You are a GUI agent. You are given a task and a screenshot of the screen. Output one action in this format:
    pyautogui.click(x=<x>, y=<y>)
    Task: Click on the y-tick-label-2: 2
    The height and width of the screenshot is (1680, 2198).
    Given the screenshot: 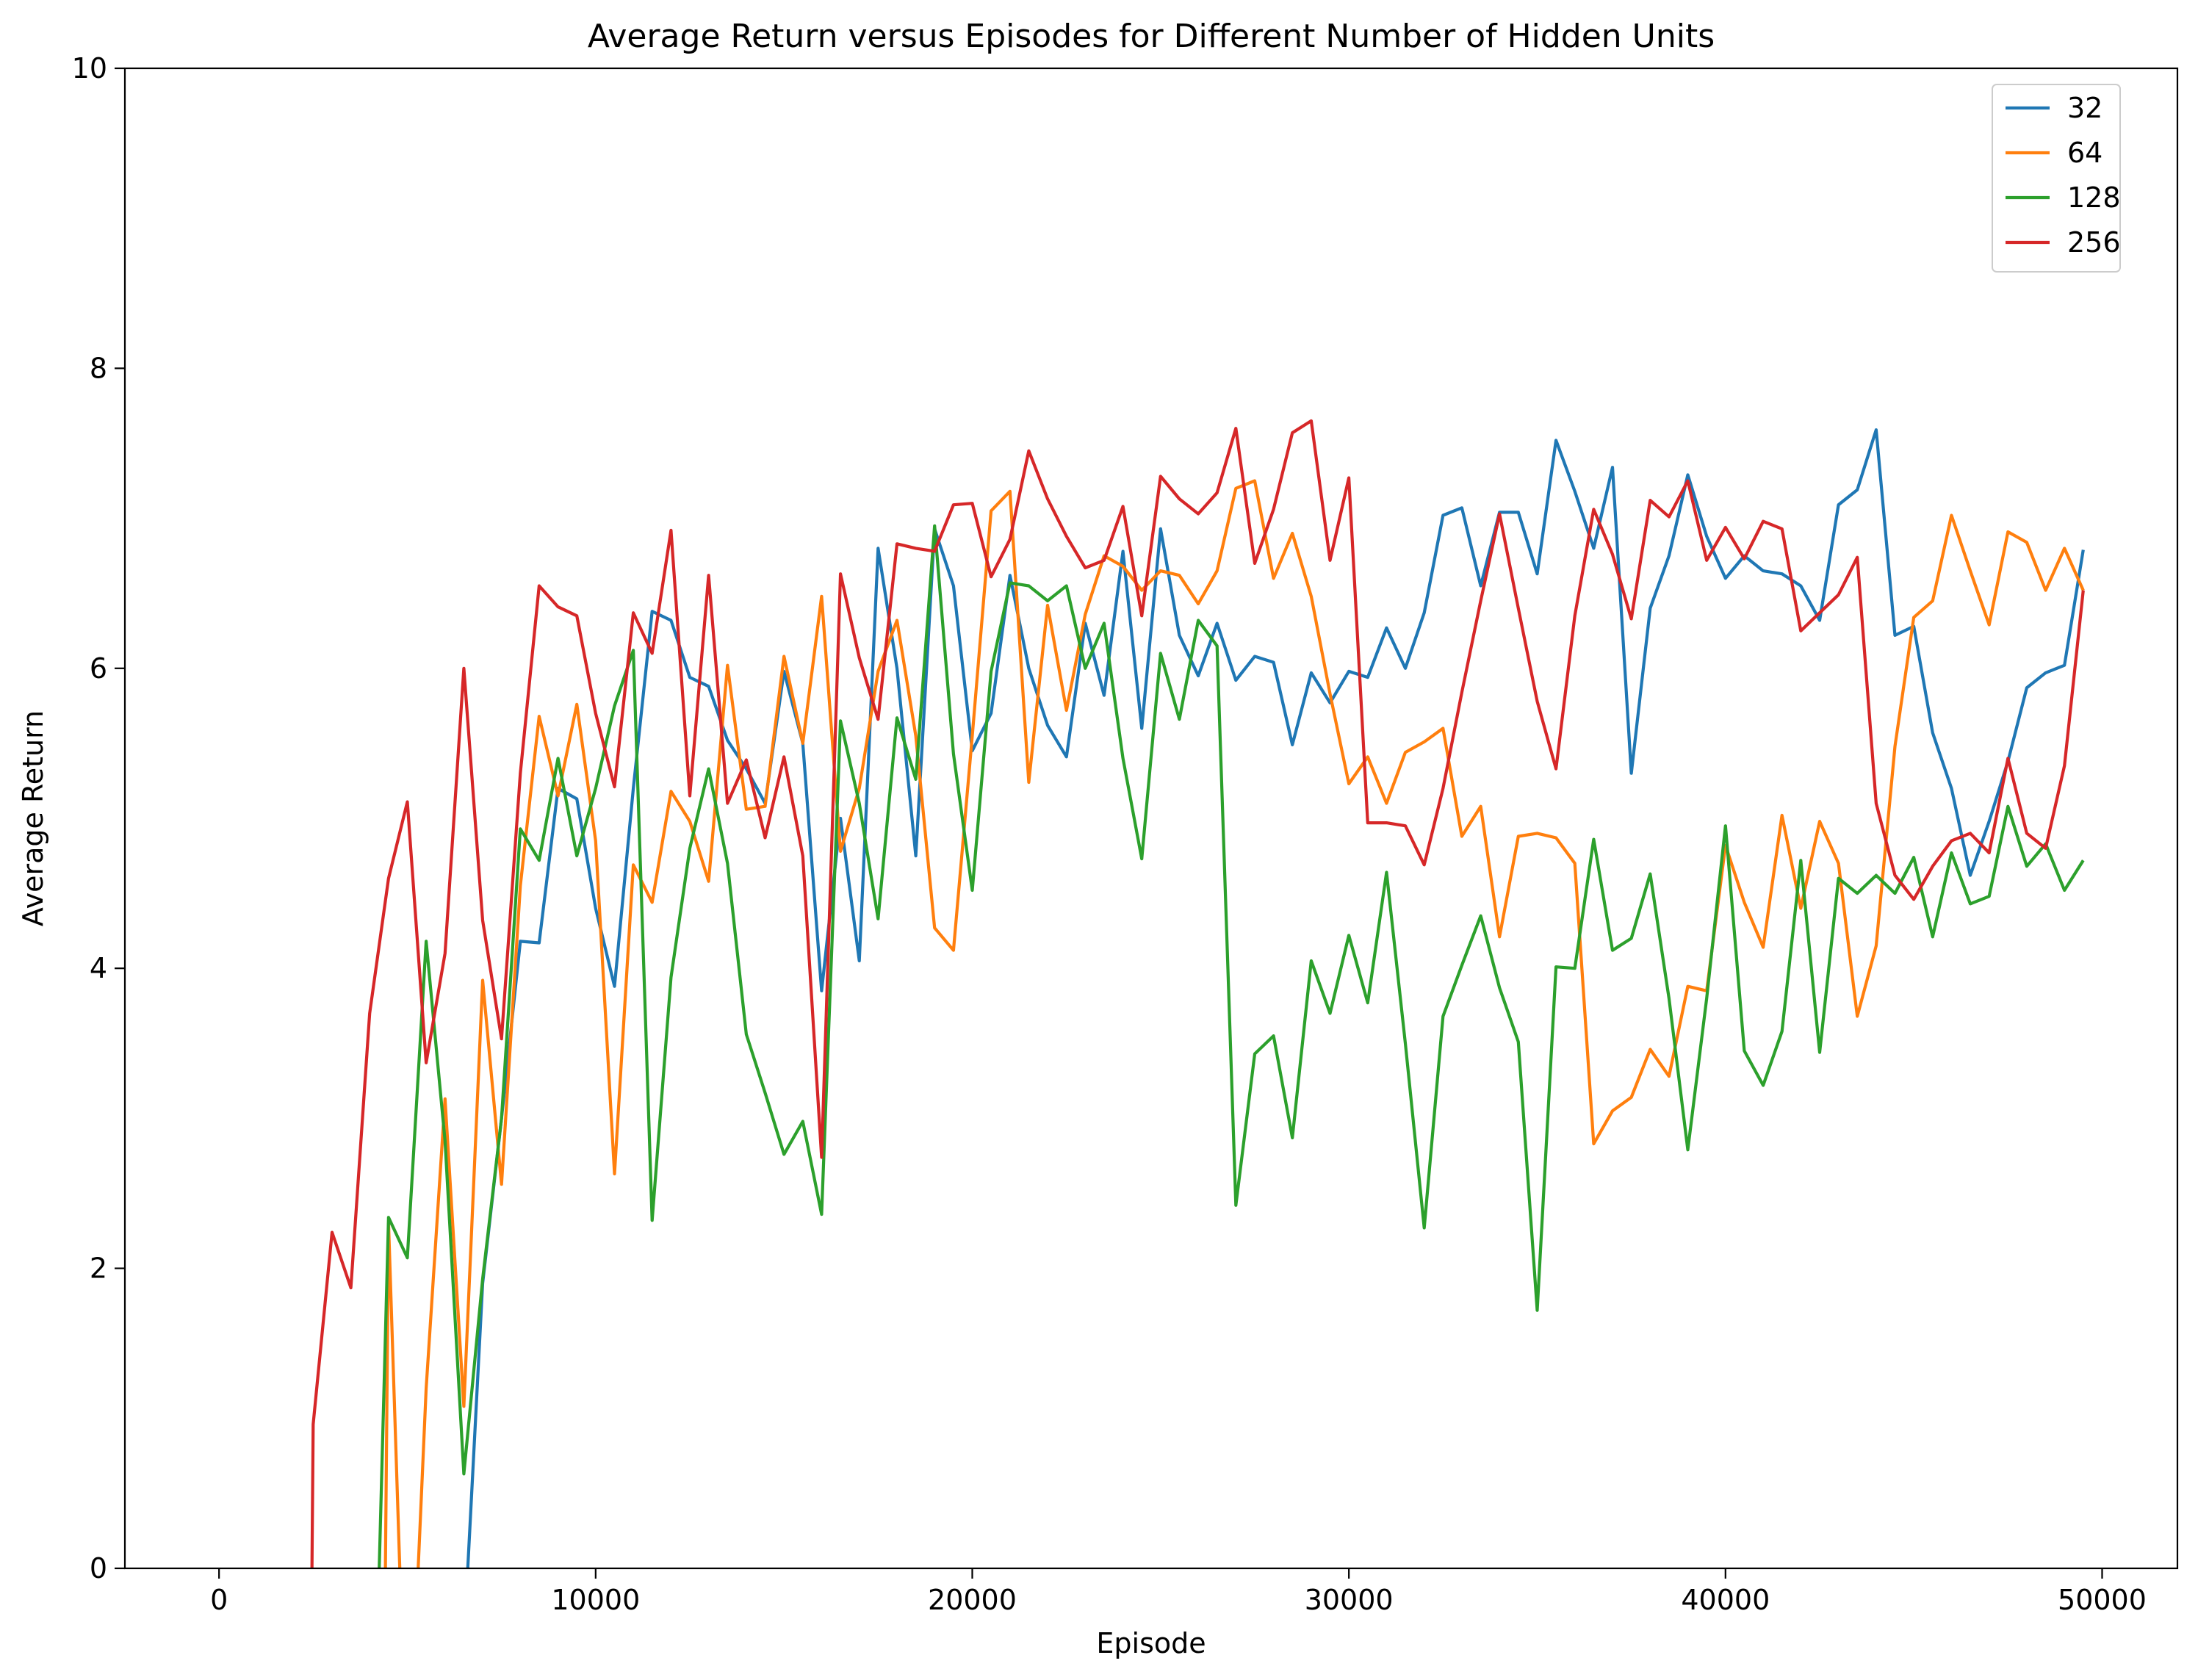 What is the action you would take?
    pyautogui.click(x=99, y=1268)
    